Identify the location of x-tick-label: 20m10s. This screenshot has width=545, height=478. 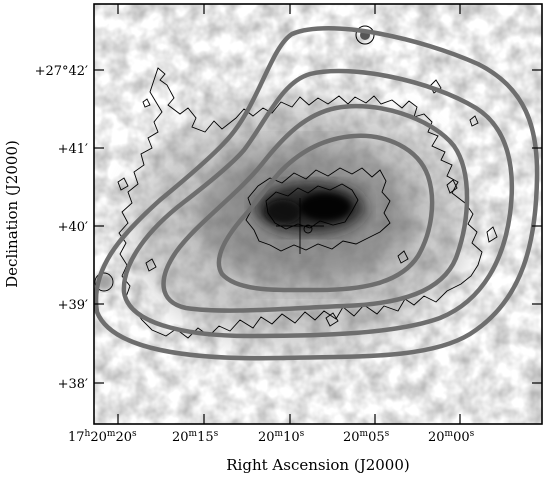
(281, 437).